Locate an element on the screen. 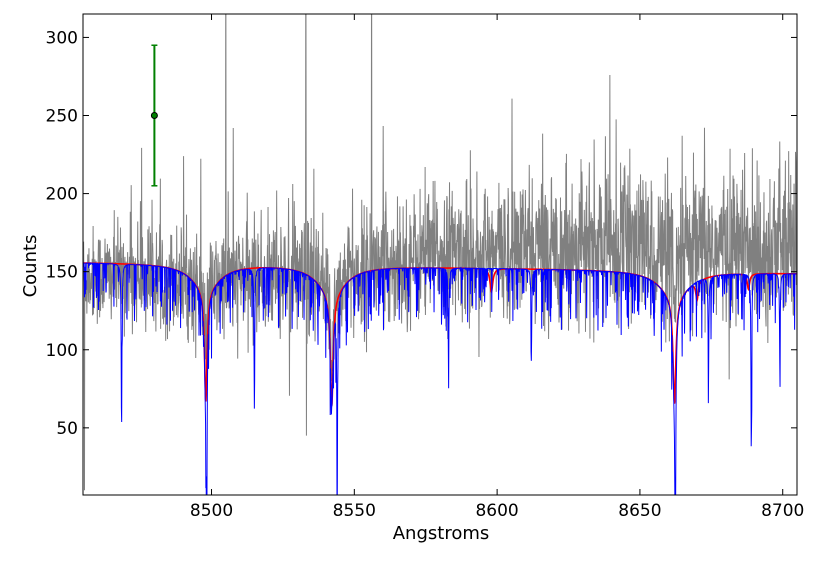 This screenshot has height=562, width=830. y-tick-label: 50 is located at coordinates (67, 429).